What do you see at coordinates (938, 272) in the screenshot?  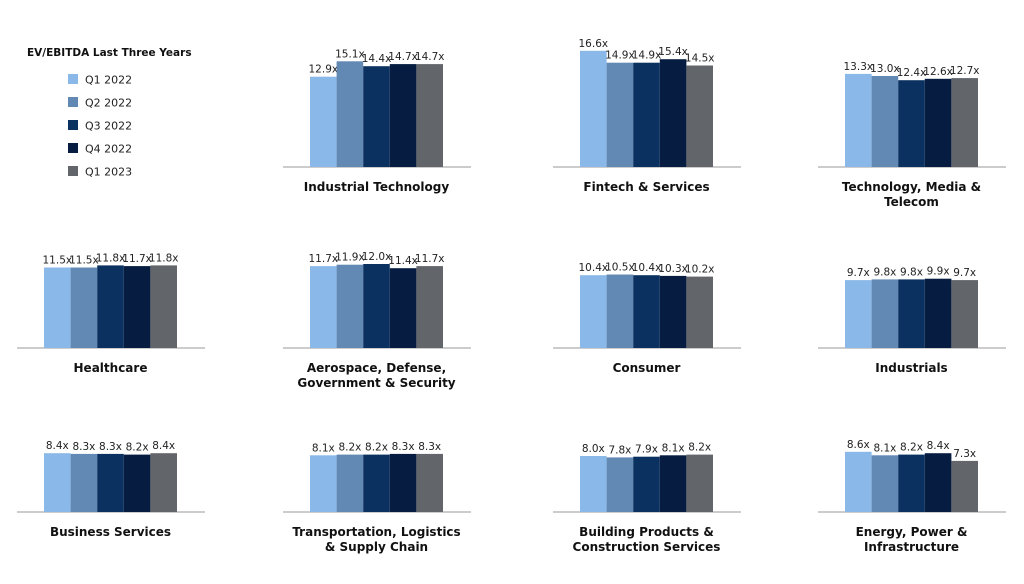 I see `data-label: 9.9x` at bounding box center [938, 272].